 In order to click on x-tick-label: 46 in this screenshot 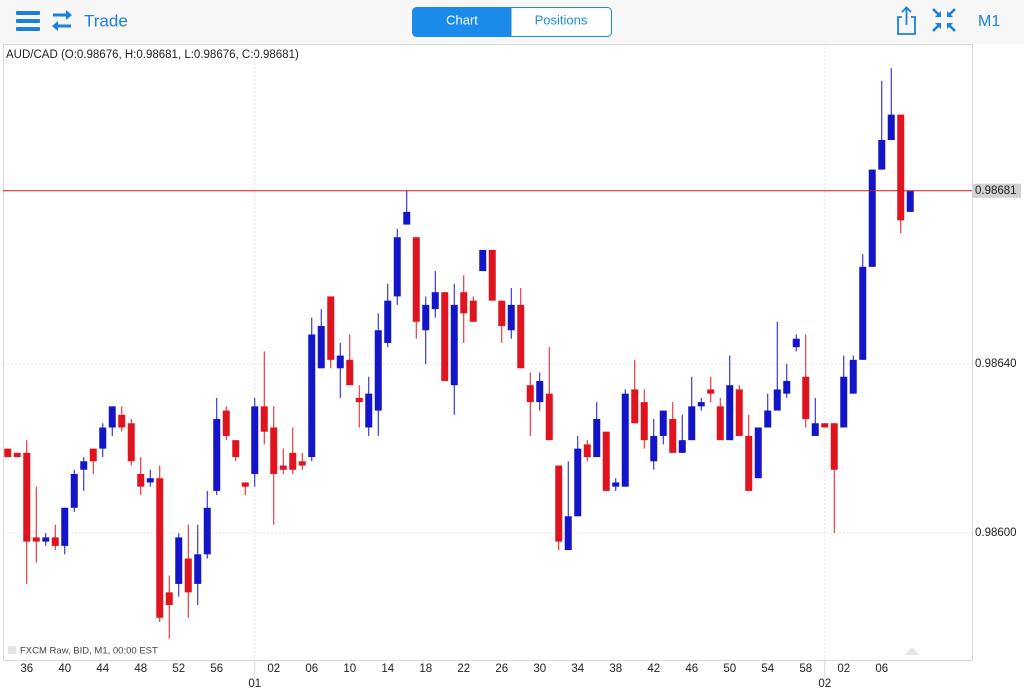, I will do `click(691, 669)`.